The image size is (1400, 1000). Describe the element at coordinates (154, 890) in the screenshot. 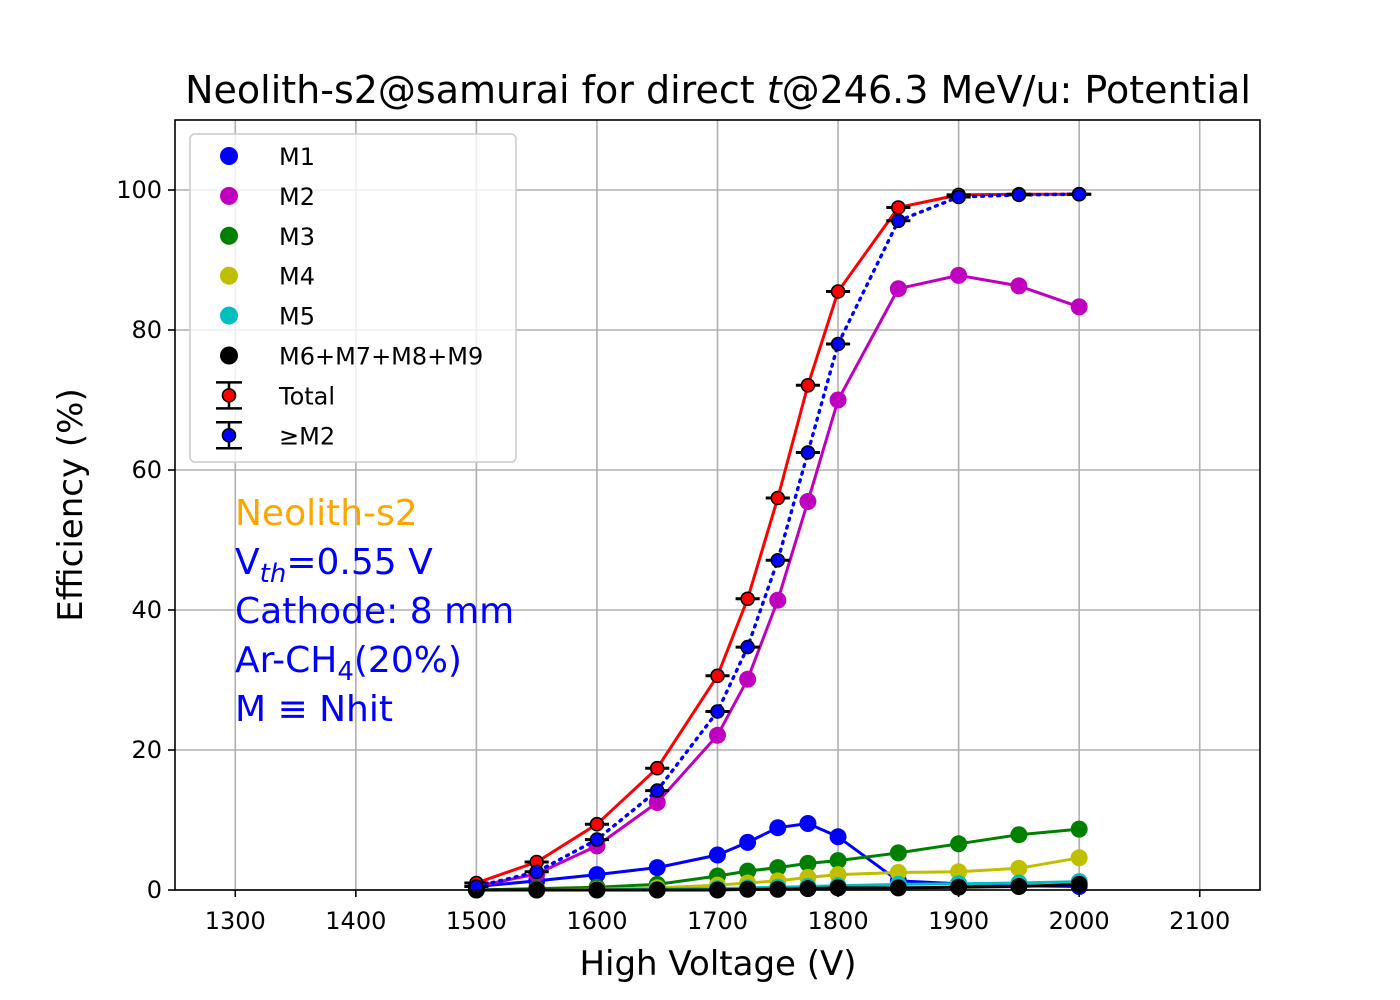

I see `y-tick-label: 0` at that location.